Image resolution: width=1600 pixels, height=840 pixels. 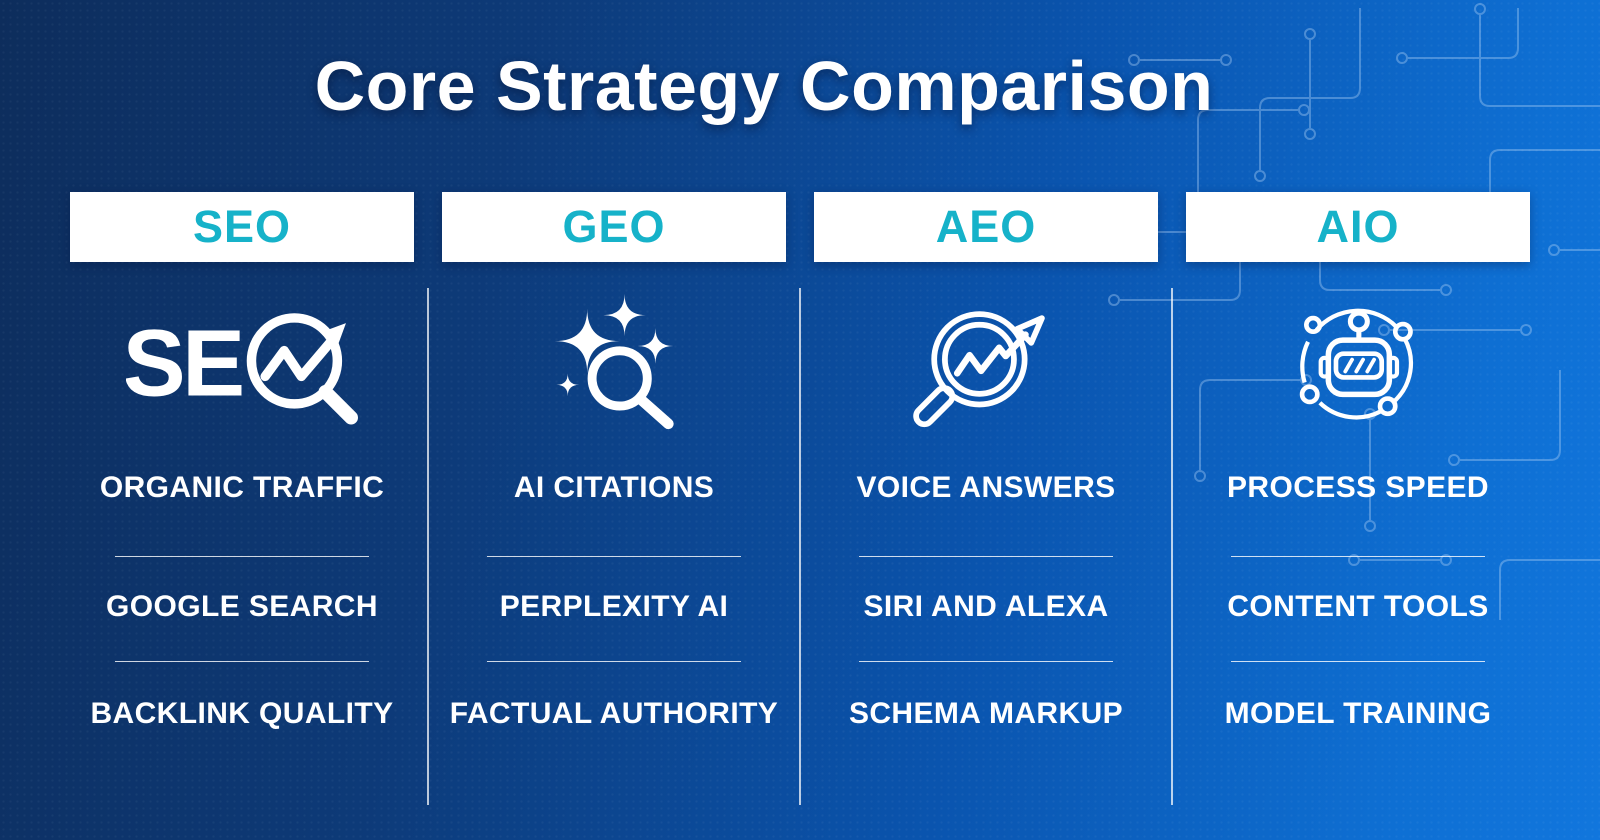 I want to click on page-title: Core Strategy Comparison, so click(x=764, y=86).